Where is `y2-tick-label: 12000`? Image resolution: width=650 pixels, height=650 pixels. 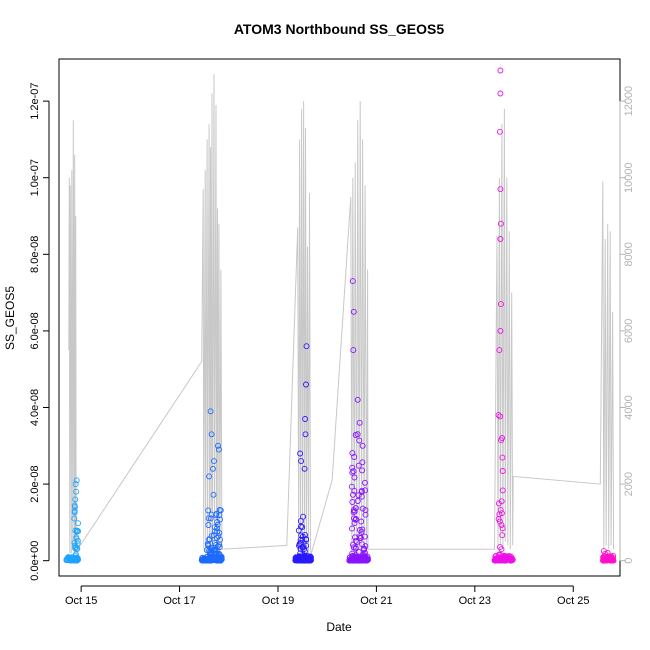
y2-tick-label: 12000 is located at coordinates (629, 101).